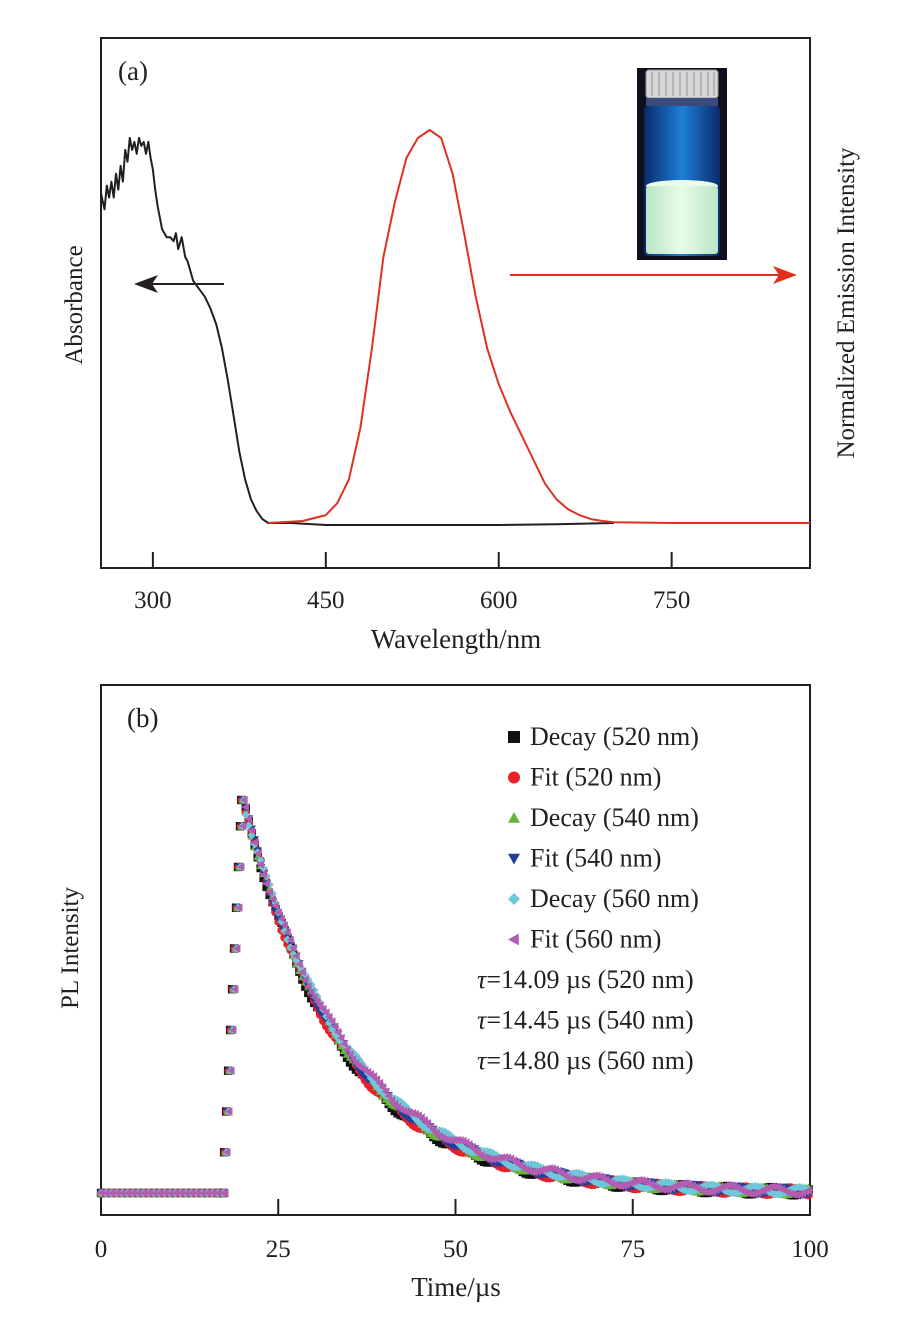 Image resolution: width=899 pixels, height=1319 pixels. What do you see at coordinates (614, 736) in the screenshot?
I see `legend-label: Decay (520 nm)` at bounding box center [614, 736].